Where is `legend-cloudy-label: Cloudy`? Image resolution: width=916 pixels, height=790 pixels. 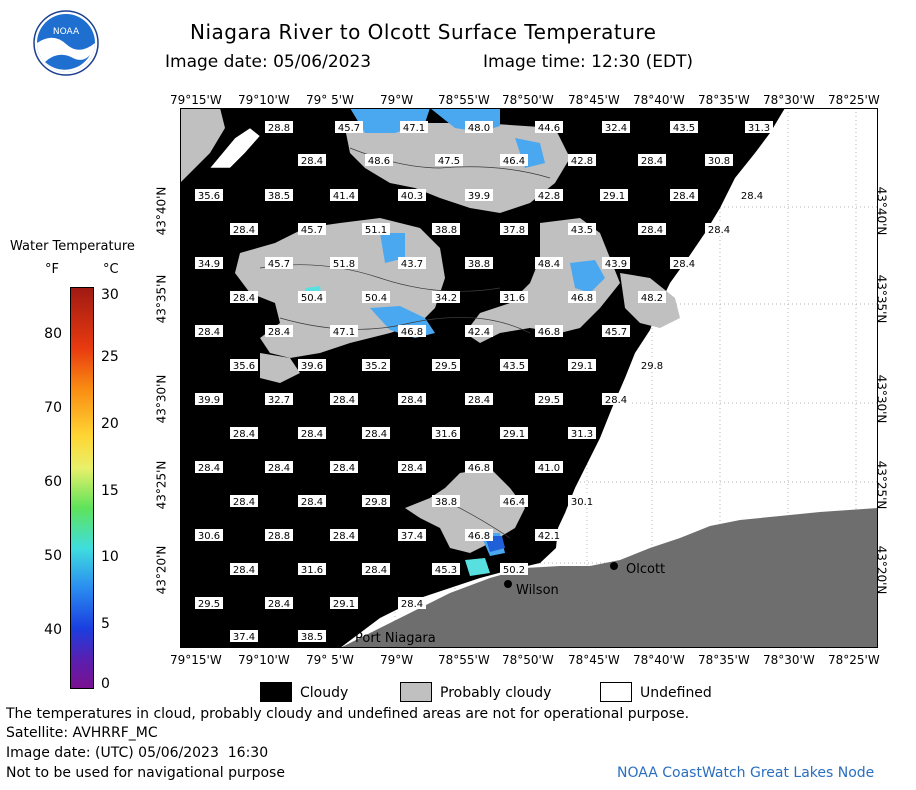
legend-cloudy-label: Cloudy is located at coordinates (324, 693).